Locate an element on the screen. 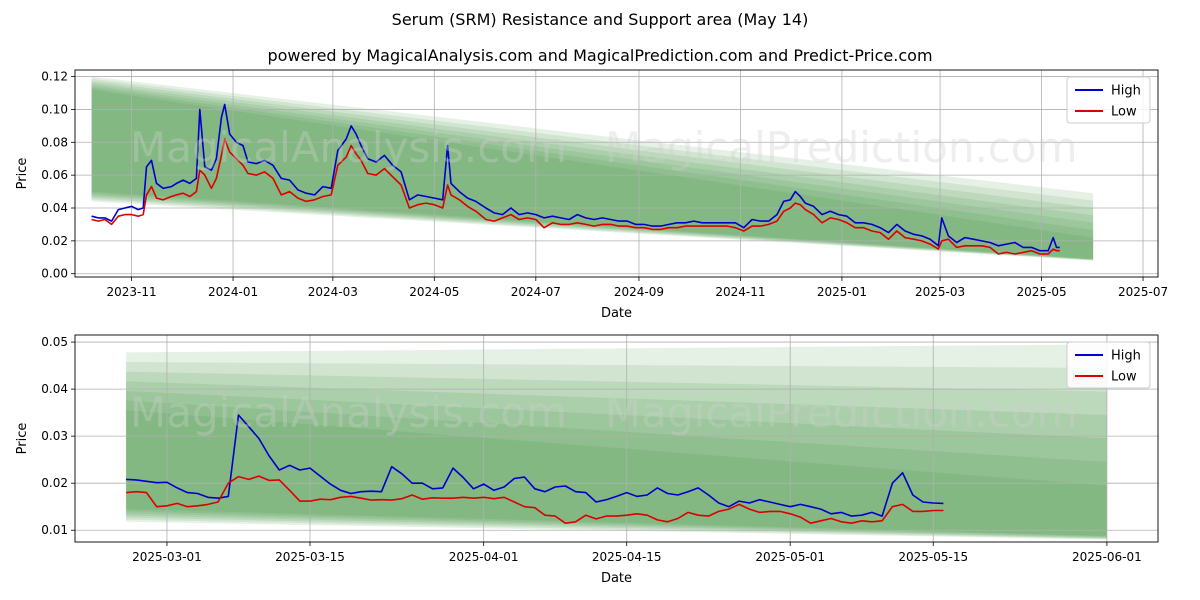 The width and height of the screenshot is (1200, 600). series-line-high is located at coordinates (535, 465).